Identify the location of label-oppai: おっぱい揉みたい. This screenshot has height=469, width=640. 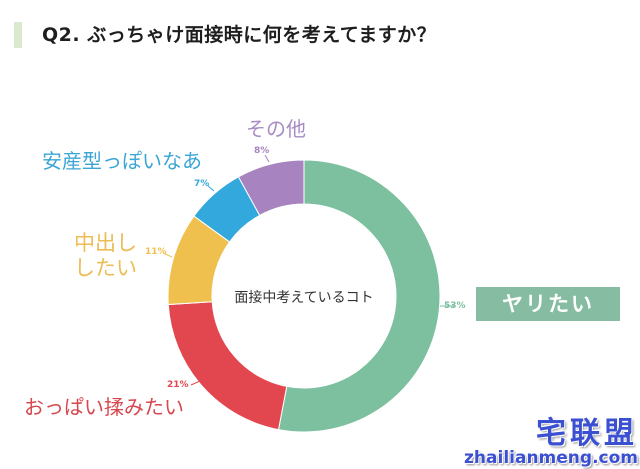
(104, 407).